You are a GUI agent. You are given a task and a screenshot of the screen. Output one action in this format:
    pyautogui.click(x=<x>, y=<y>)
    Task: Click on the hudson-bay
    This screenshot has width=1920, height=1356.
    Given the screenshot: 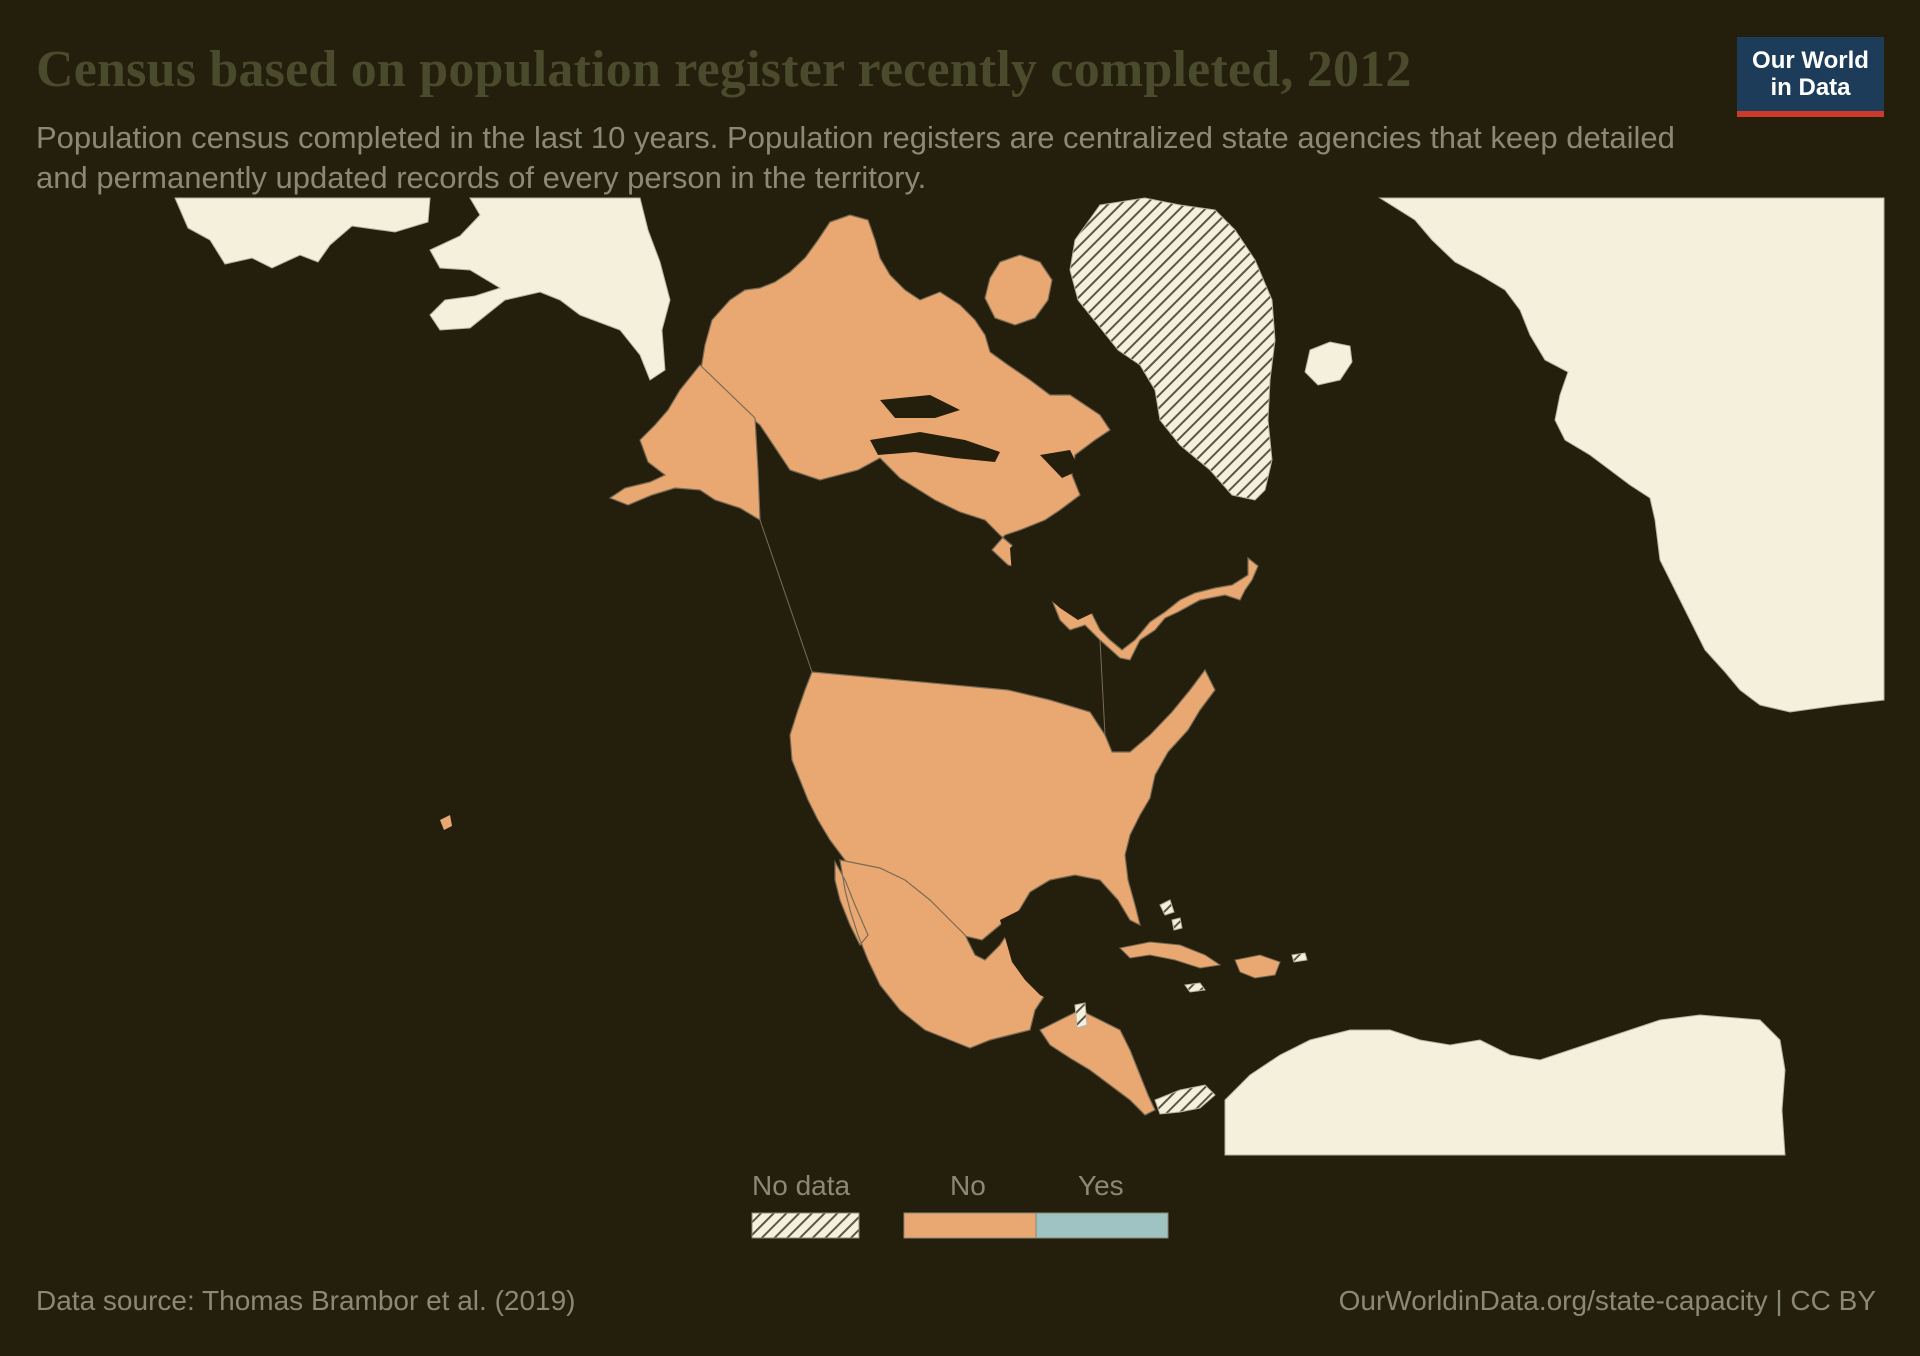 What is the action you would take?
    pyautogui.click(x=1057, y=572)
    